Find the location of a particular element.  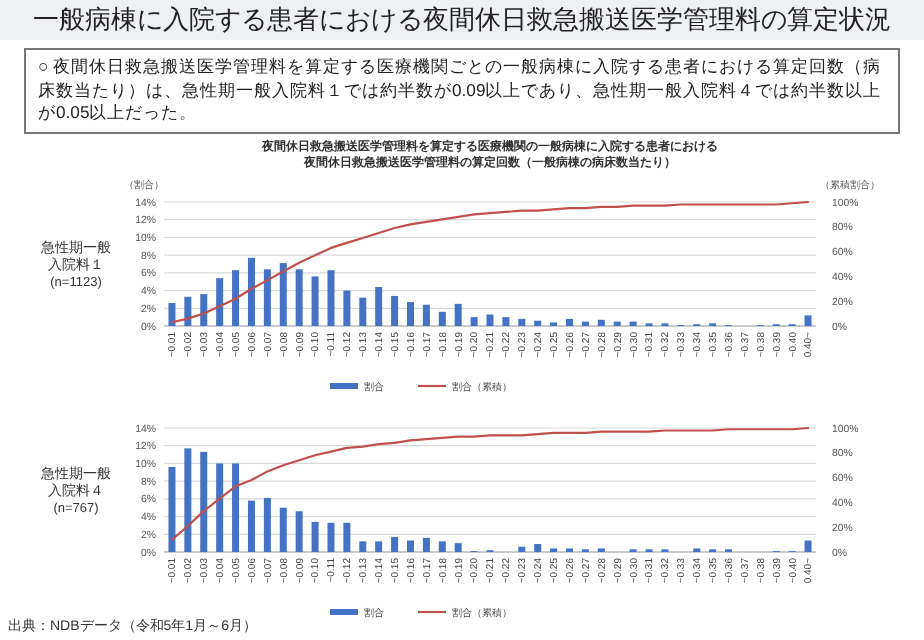

text: ○ 夜間休日救急搬送医学管理料を算定する医療機関ごとの一般病棟に入院する患者における算定回数（病床数当たり）は、急性期一般入院料１では約半数が0.09以上であり、急性期一般入院料４では約半数以上が0.05以上だった。 is located at coordinates (462, 90).